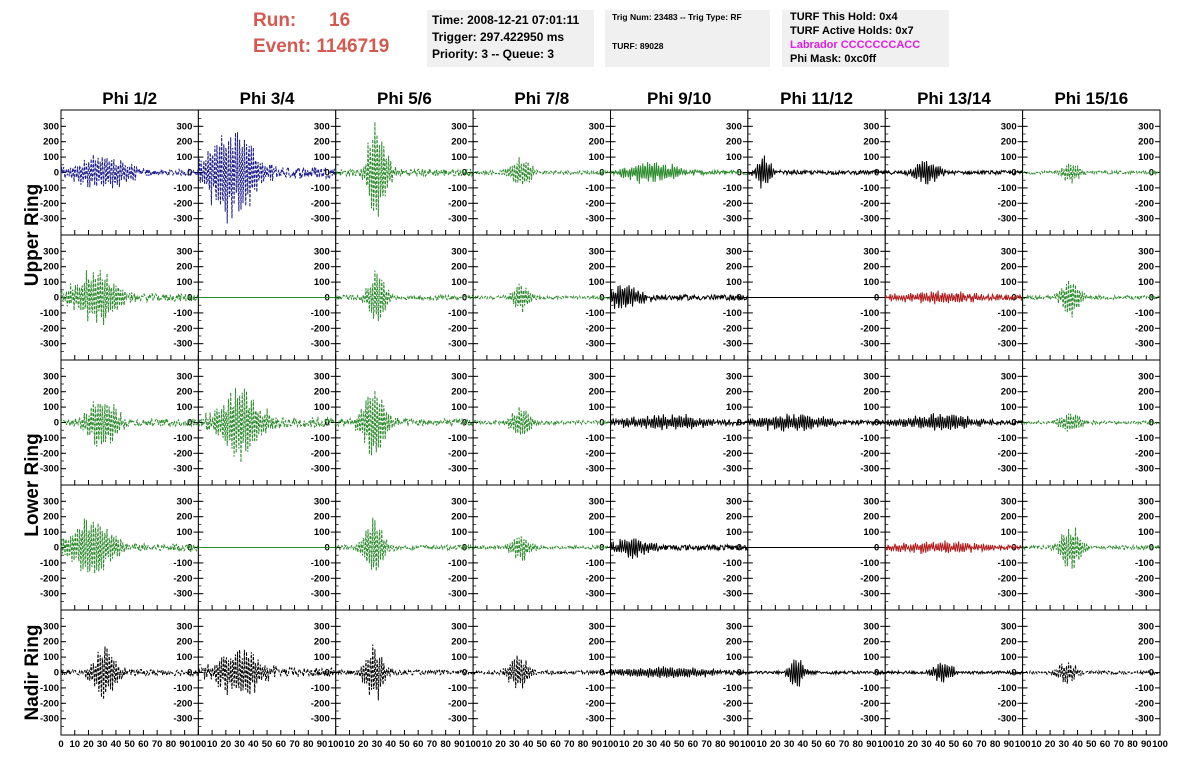 Image resolution: width=1196 pixels, height=772 pixels. What do you see at coordinates (282, 46) in the screenshot?
I see `event-label: Event:` at bounding box center [282, 46].